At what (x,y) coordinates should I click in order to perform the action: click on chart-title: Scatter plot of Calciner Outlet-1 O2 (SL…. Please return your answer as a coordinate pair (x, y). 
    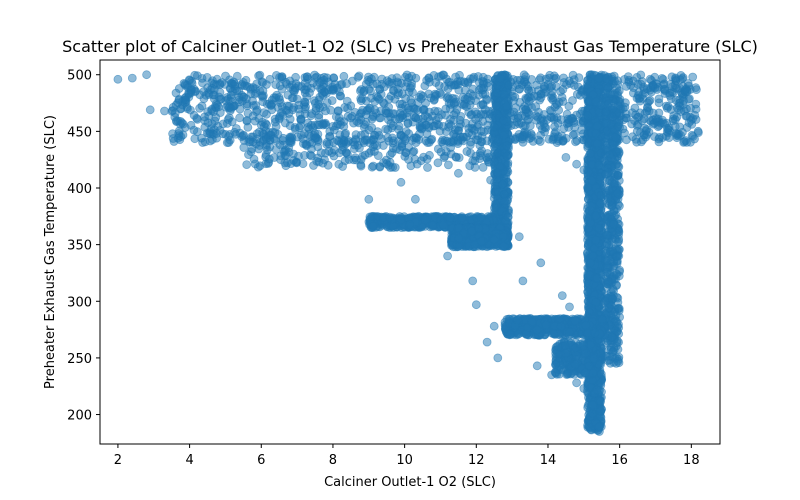
    Looking at the image, I should click on (410, 46).